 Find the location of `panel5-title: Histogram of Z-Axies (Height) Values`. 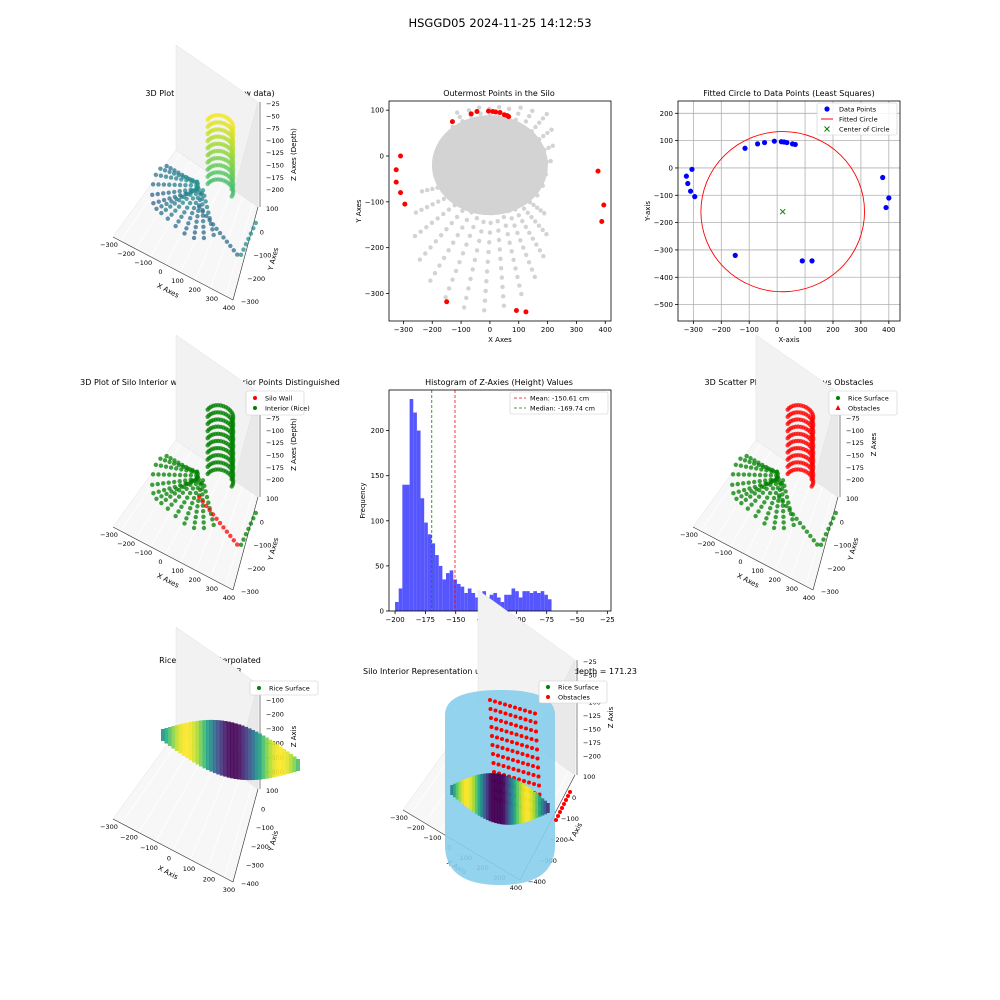

panel5-title: Histogram of Z-Axies (Height) Values is located at coordinates (499, 382).